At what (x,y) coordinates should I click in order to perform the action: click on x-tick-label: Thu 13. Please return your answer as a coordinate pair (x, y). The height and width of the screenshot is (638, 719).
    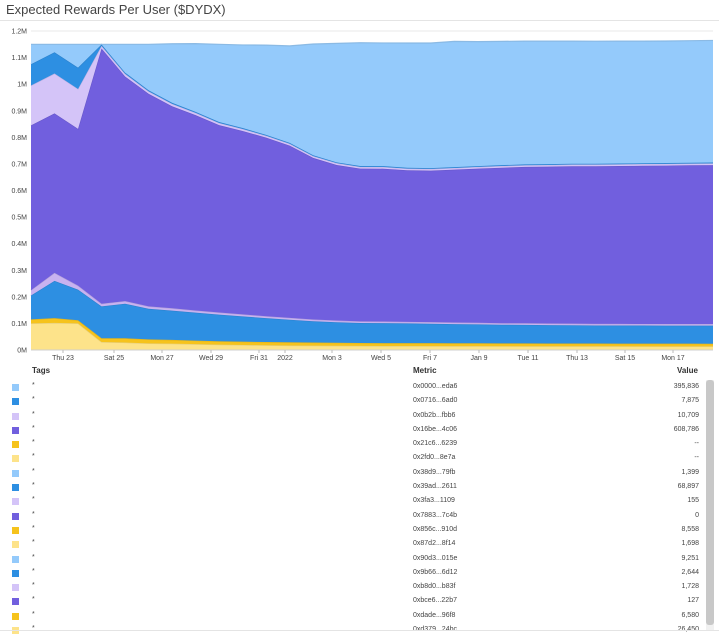
    Looking at the image, I should click on (577, 358).